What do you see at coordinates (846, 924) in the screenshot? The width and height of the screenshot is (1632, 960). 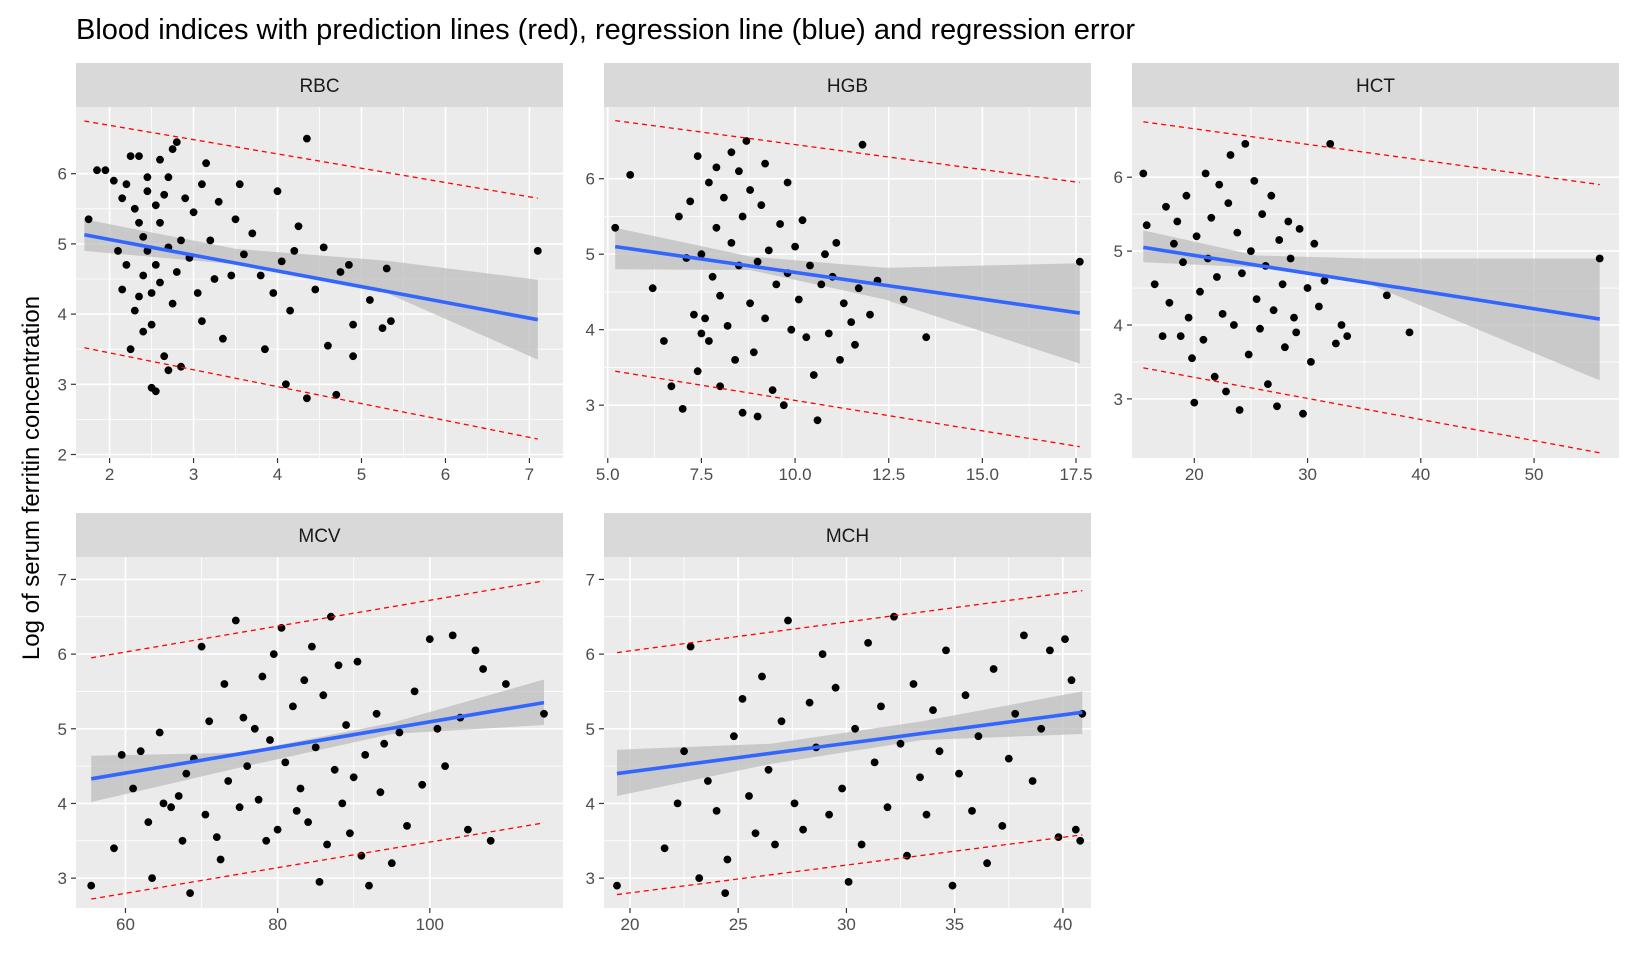 I see `x-tick-label: 30` at bounding box center [846, 924].